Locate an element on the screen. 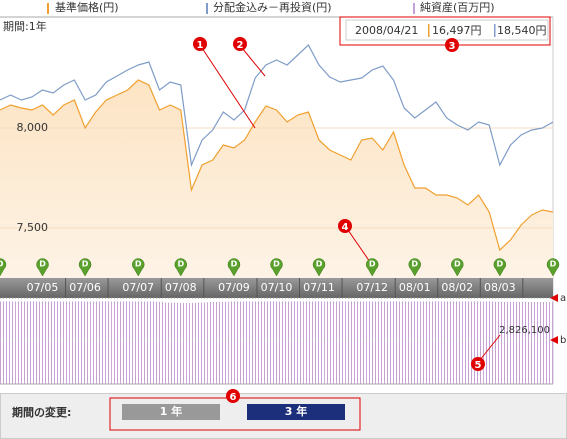 Image resolution: width=567 pixels, height=439 pixels. period-button-label: 1 年 is located at coordinates (171, 411).